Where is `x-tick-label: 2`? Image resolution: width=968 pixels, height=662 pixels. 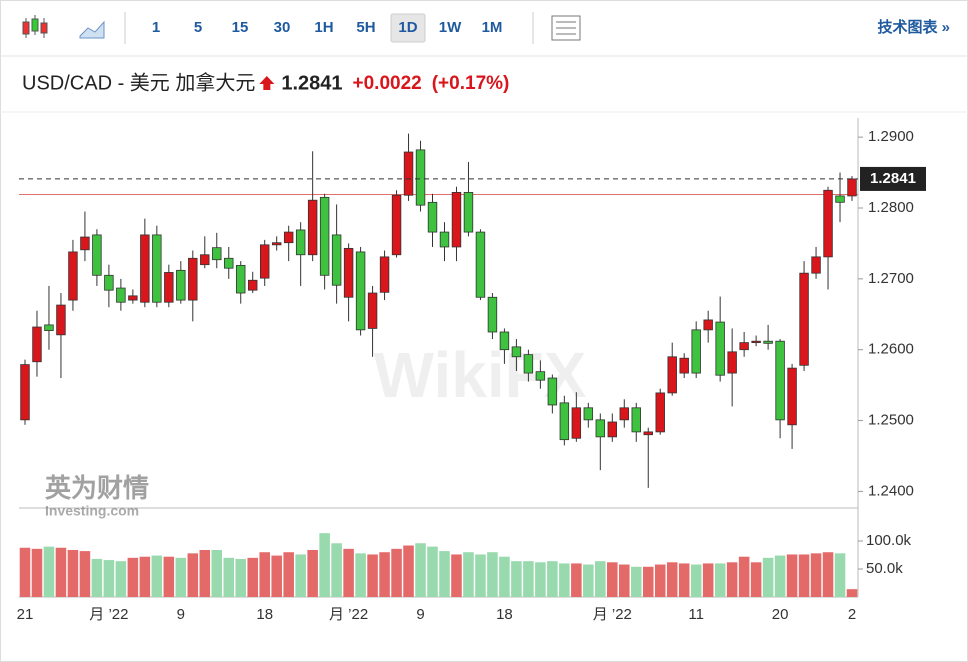 x-tick-label: 2 is located at coordinates (852, 614).